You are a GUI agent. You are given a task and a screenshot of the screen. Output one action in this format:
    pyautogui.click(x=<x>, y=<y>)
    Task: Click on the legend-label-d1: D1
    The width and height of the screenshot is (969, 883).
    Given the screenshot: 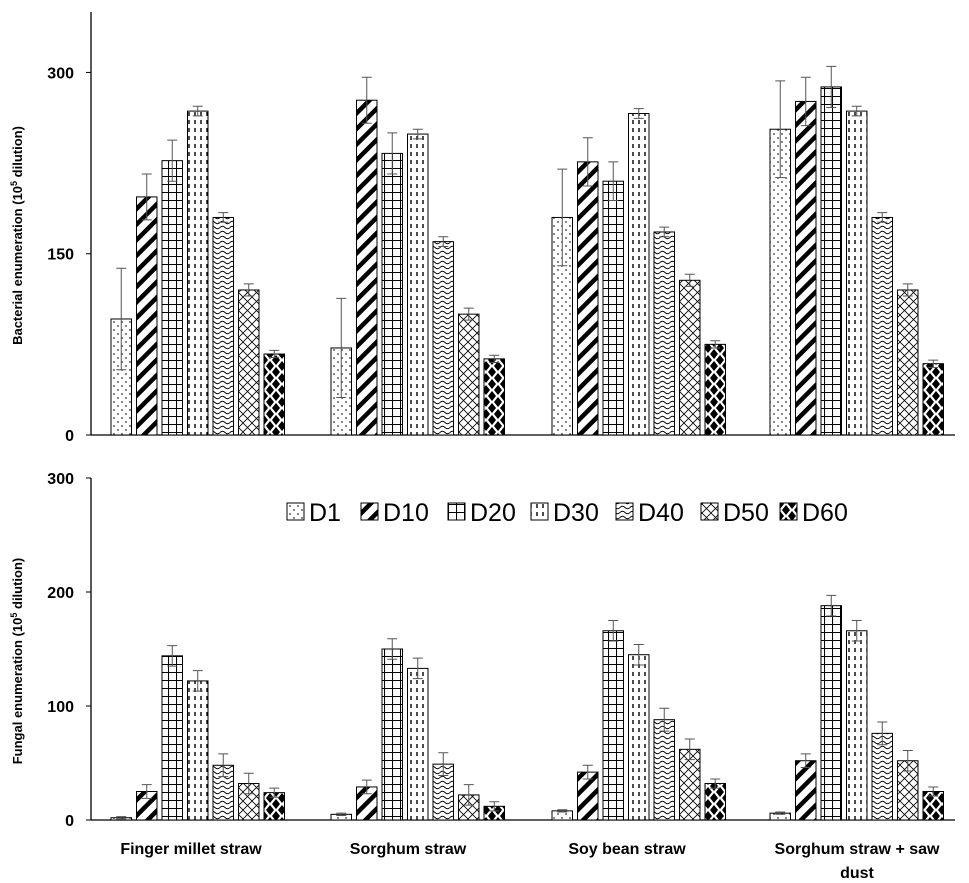 What is the action you would take?
    pyautogui.click(x=325, y=513)
    